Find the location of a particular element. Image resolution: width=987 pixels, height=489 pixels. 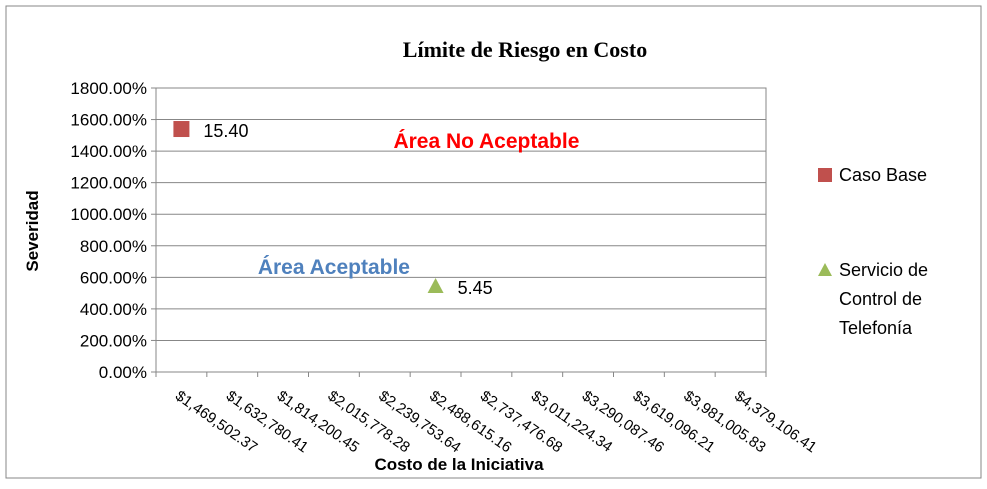

legend-entry-text: Caso Base is located at coordinates (883, 175).